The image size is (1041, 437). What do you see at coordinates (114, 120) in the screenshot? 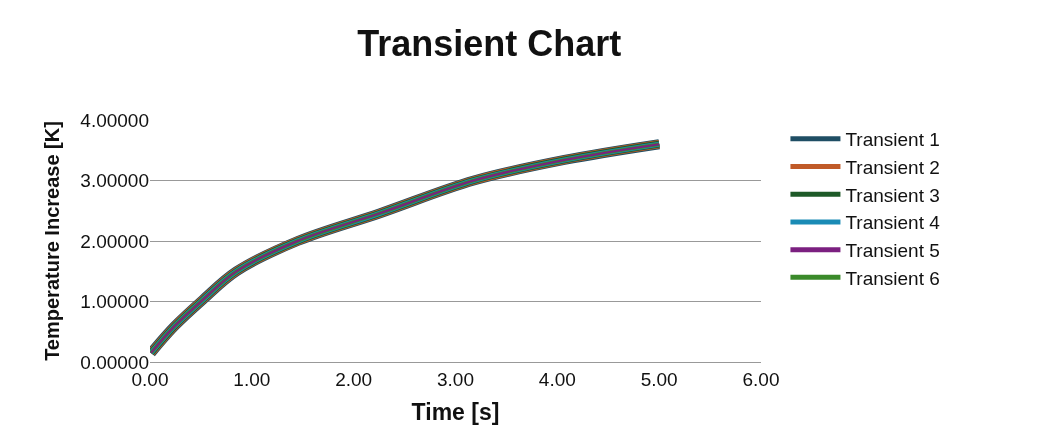
I see `y-tick-label: 4.00000` at bounding box center [114, 120].